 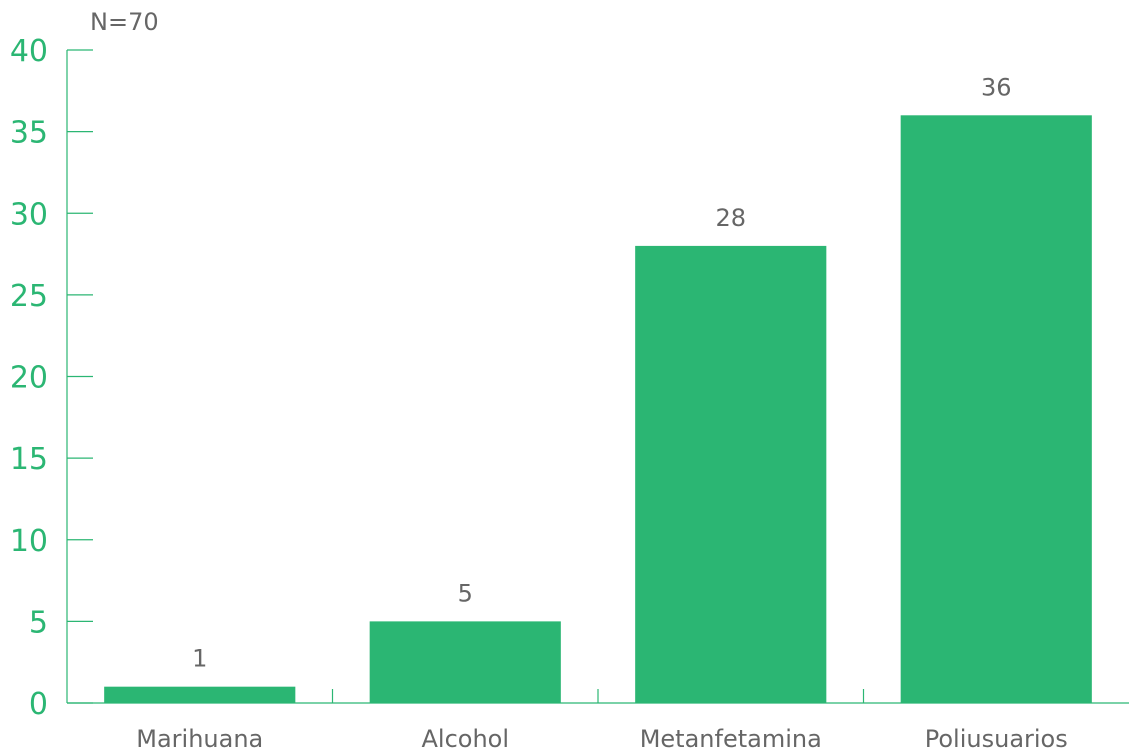 I want to click on y-tick-label: 35, so click(x=29, y=133).